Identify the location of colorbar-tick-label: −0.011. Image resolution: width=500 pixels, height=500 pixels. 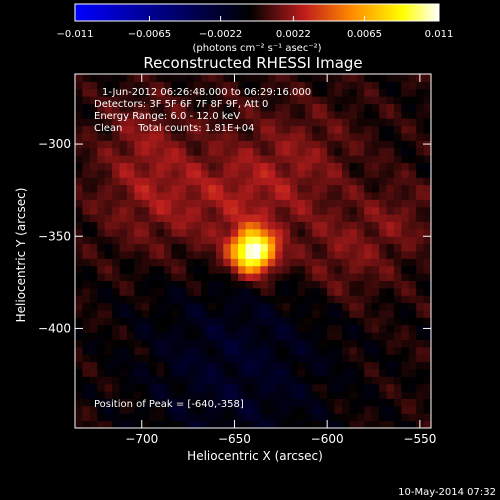
(74, 34).